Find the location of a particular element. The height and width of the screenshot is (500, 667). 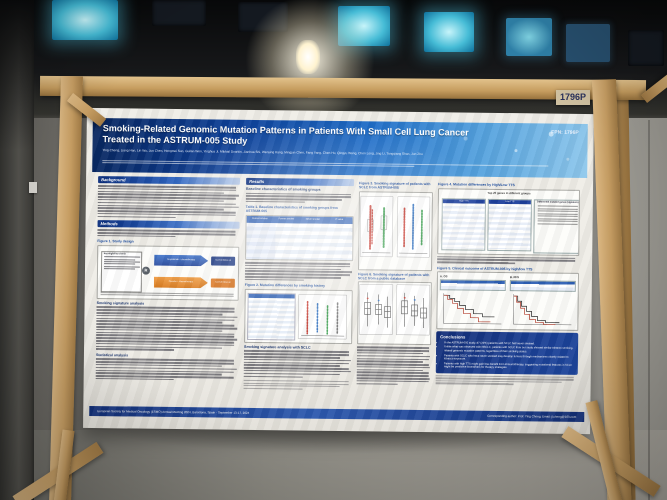

figure5-clinical-outcome: A. OS B. PFS is located at coordinates (507, 301).